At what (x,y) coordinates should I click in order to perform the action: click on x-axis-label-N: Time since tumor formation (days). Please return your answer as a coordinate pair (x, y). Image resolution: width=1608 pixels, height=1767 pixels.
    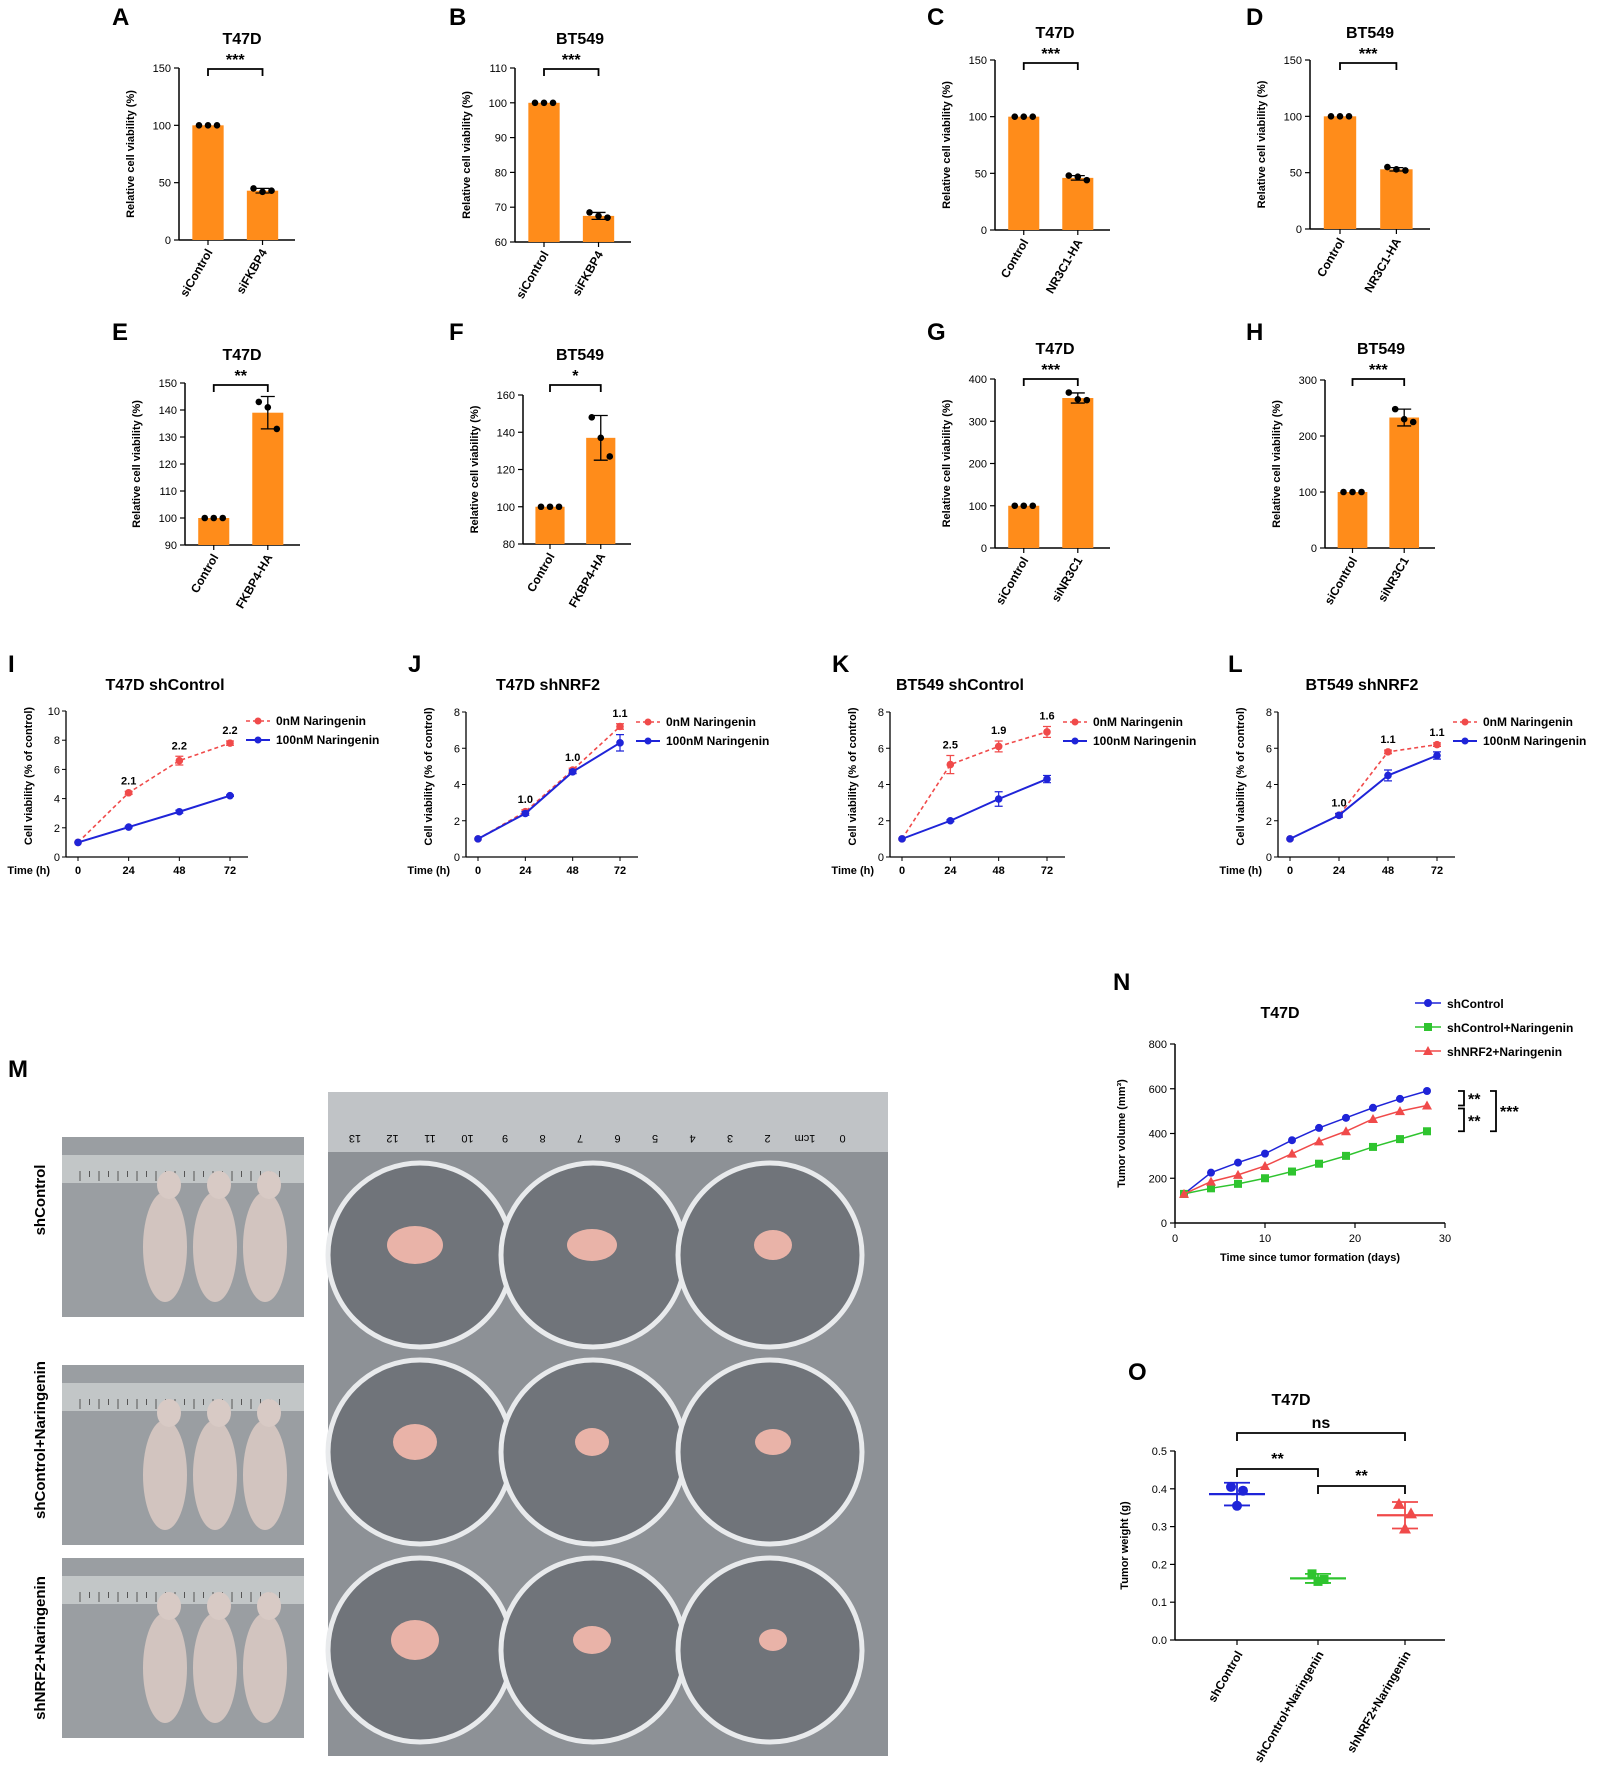
    Looking at the image, I should click on (1310, 1258).